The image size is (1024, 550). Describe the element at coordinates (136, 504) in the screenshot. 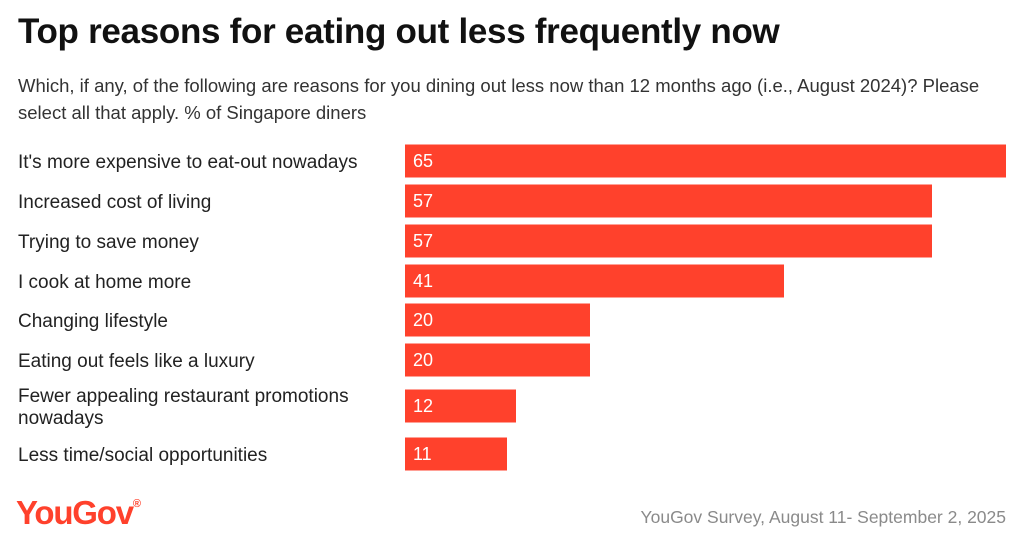

I see `registered-mark: ®` at that location.